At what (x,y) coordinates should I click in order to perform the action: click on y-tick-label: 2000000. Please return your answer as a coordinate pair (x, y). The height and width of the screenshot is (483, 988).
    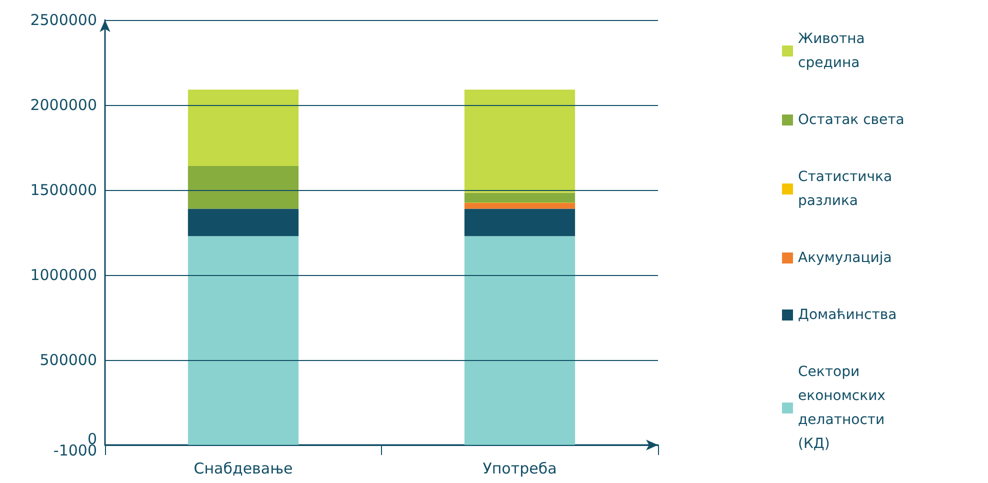
    Looking at the image, I should click on (63, 105).